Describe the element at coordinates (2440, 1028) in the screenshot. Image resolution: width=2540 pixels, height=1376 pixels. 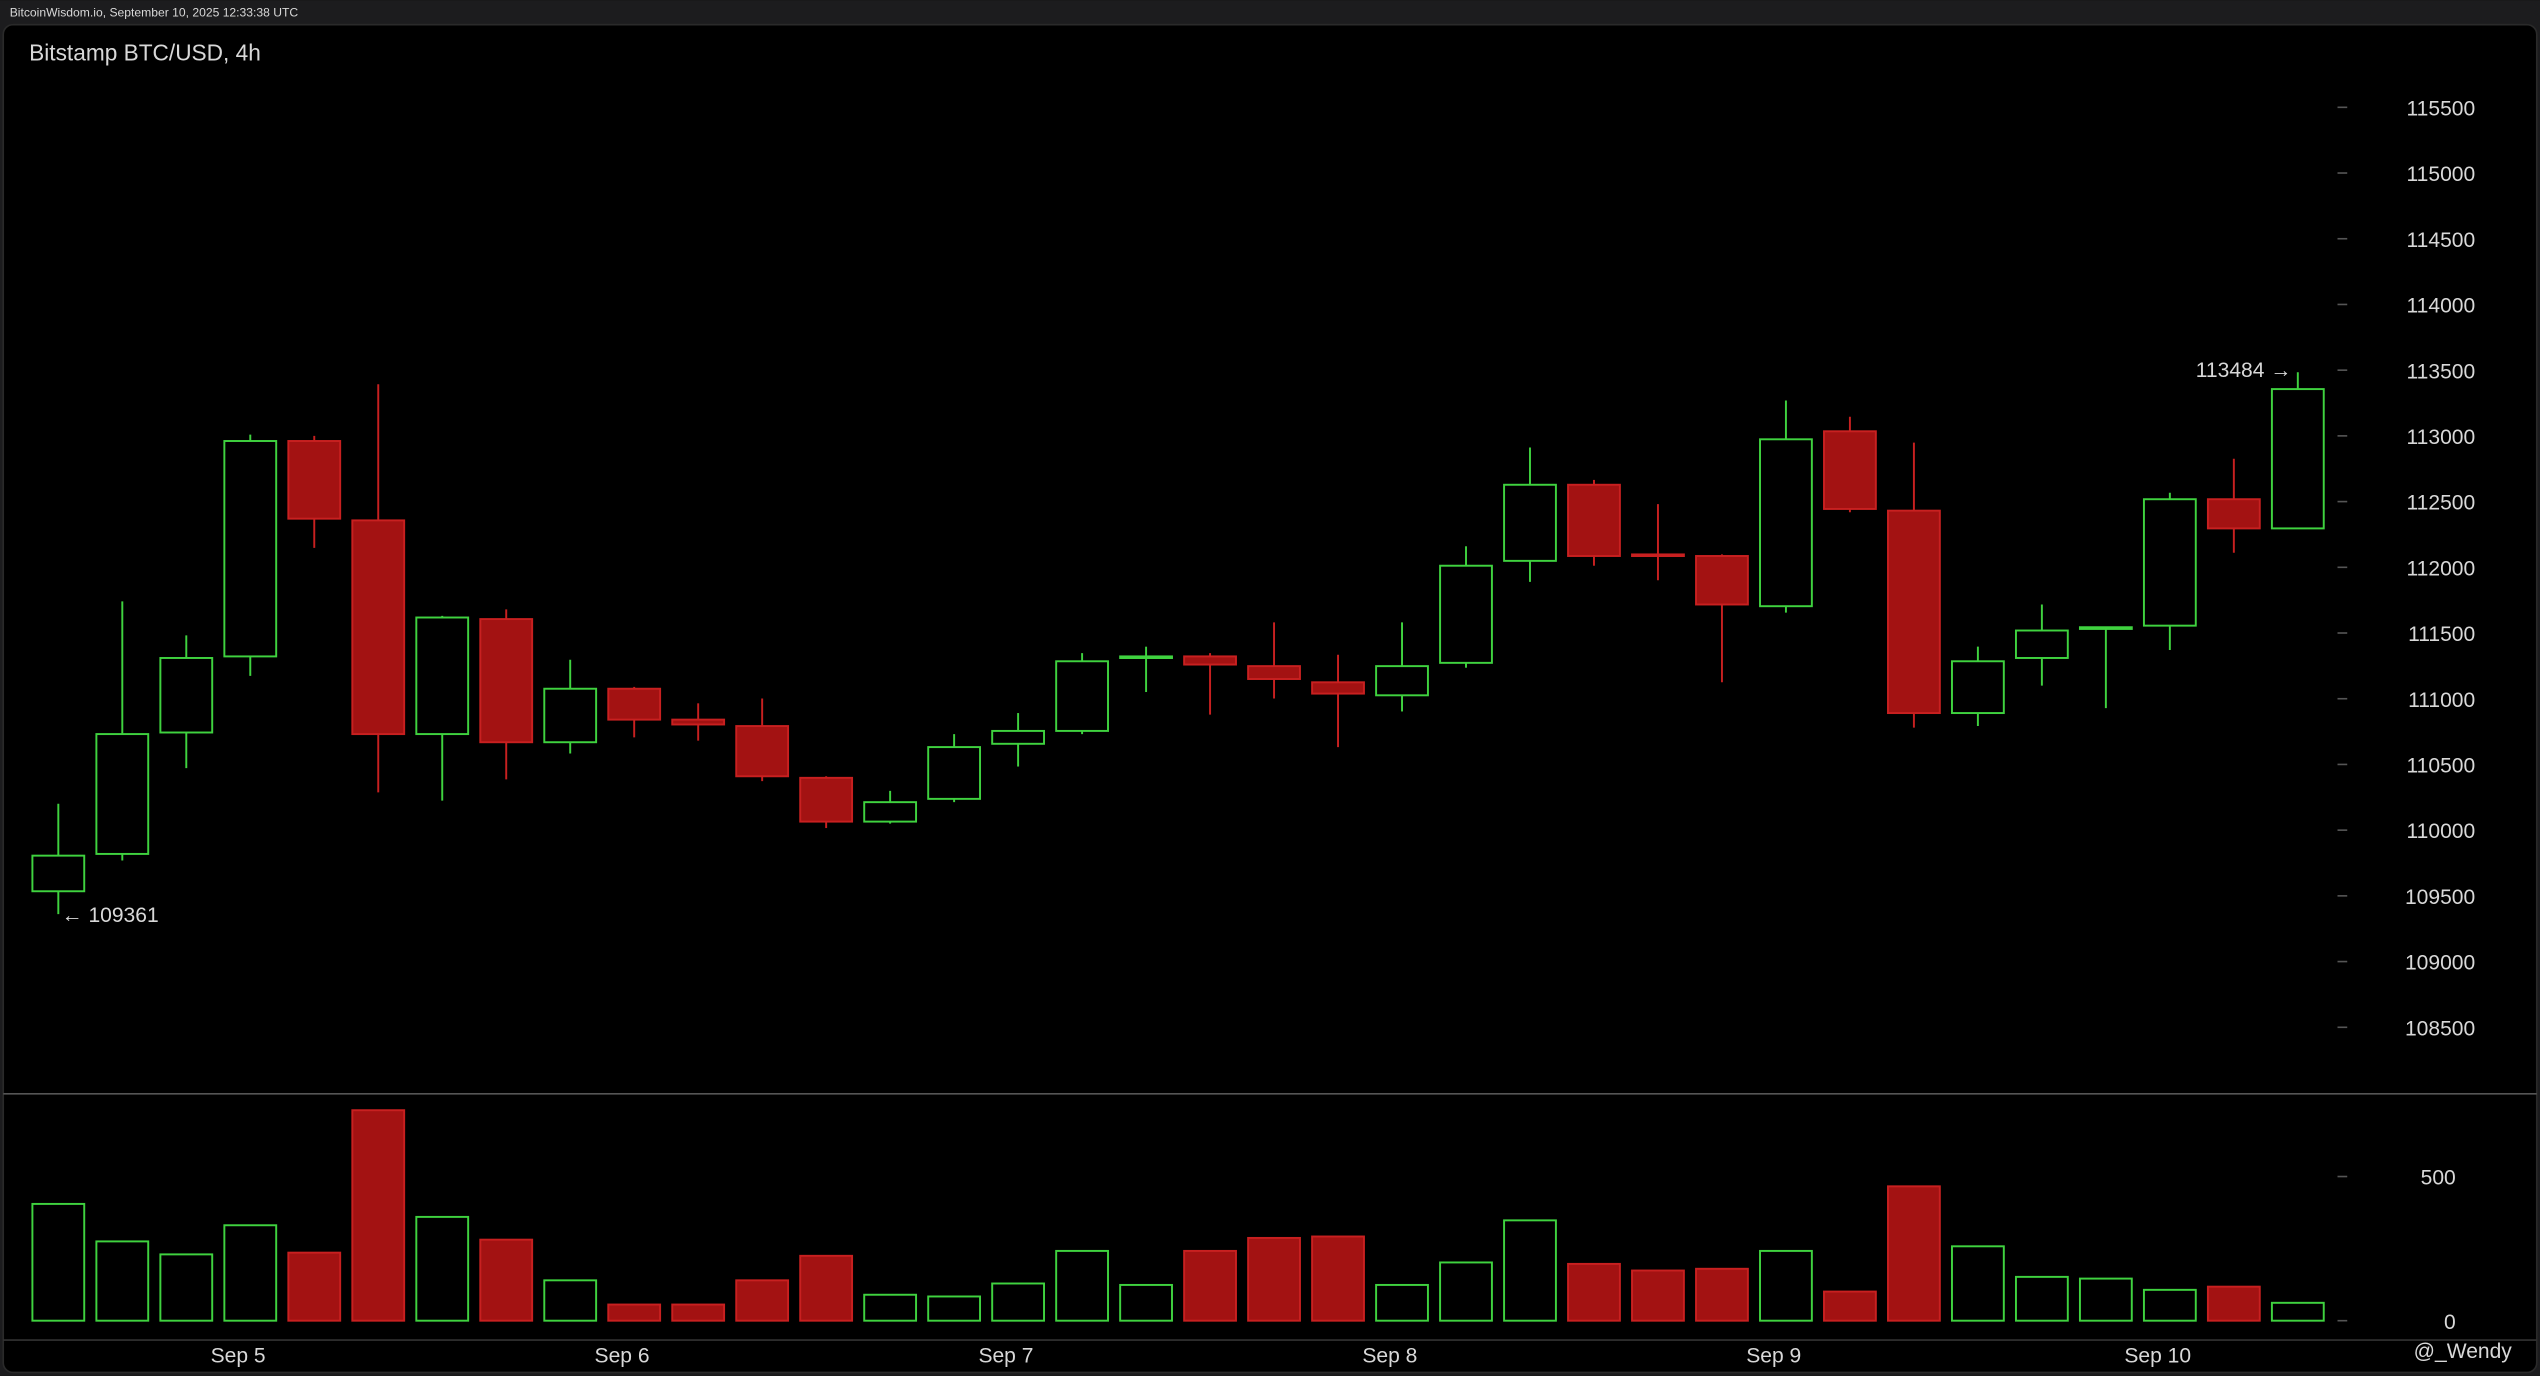
I see `y-tick-label: 108500` at that location.